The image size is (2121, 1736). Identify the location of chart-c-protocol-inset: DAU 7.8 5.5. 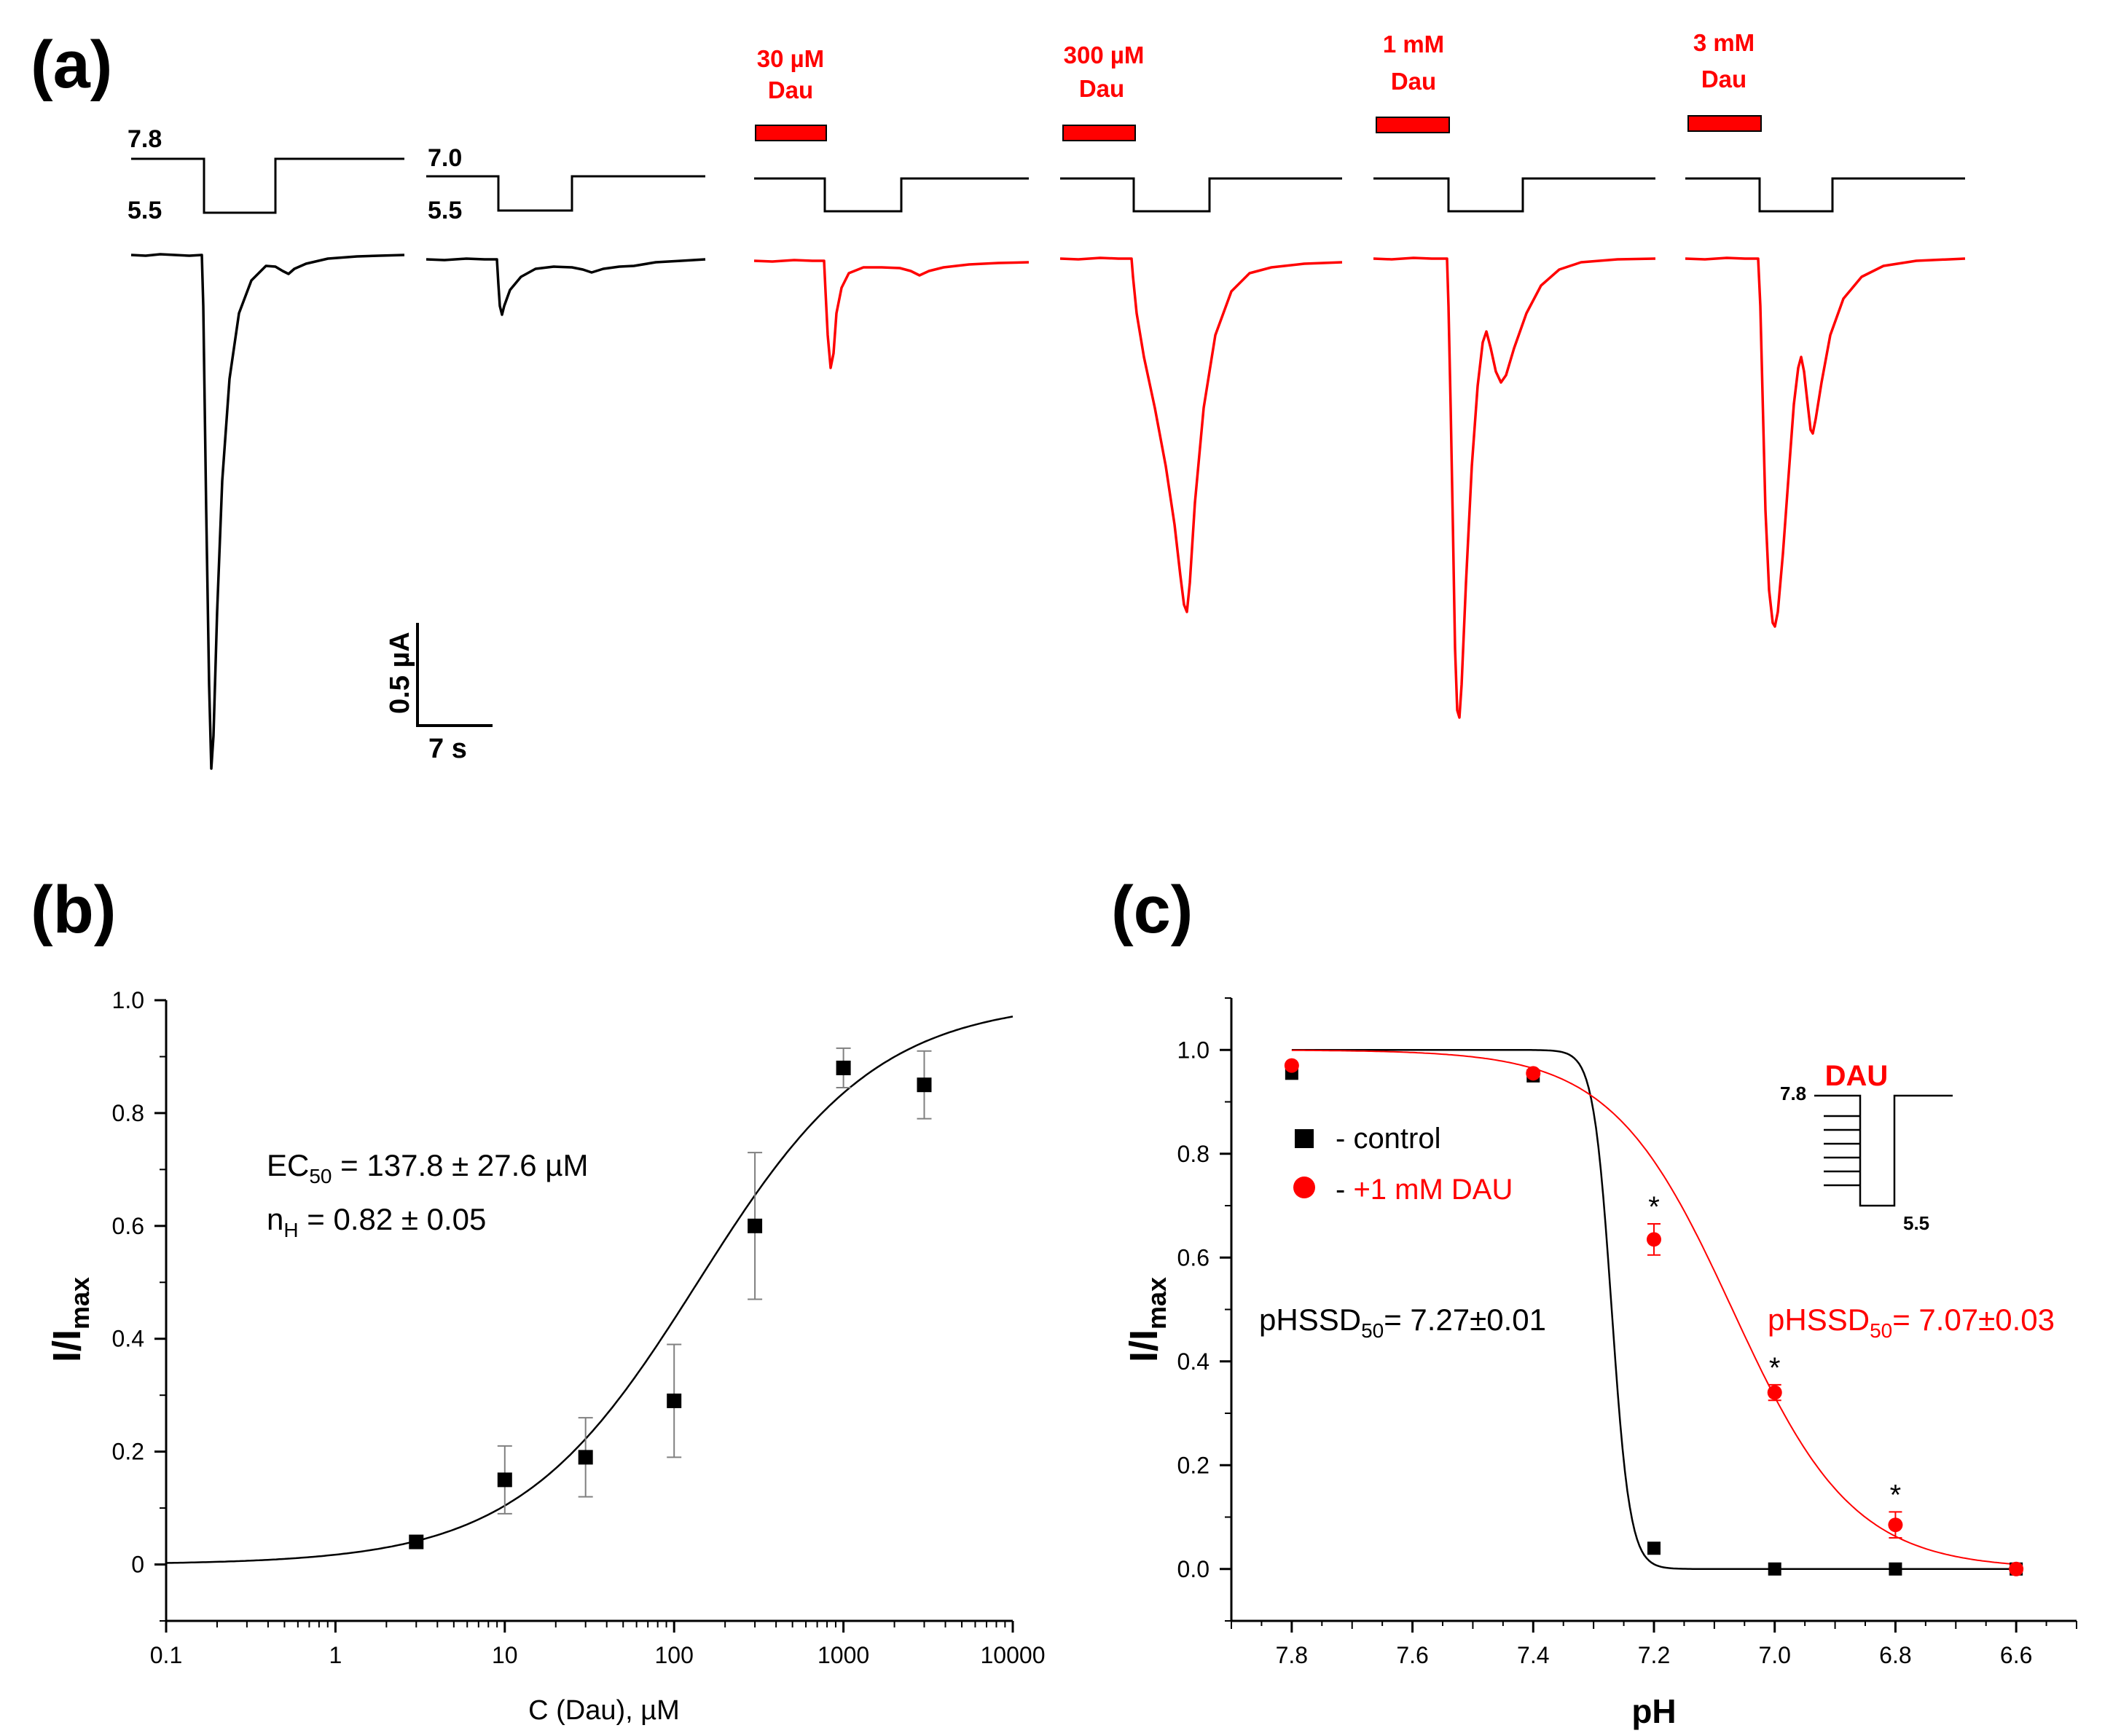
(1866, 1147).